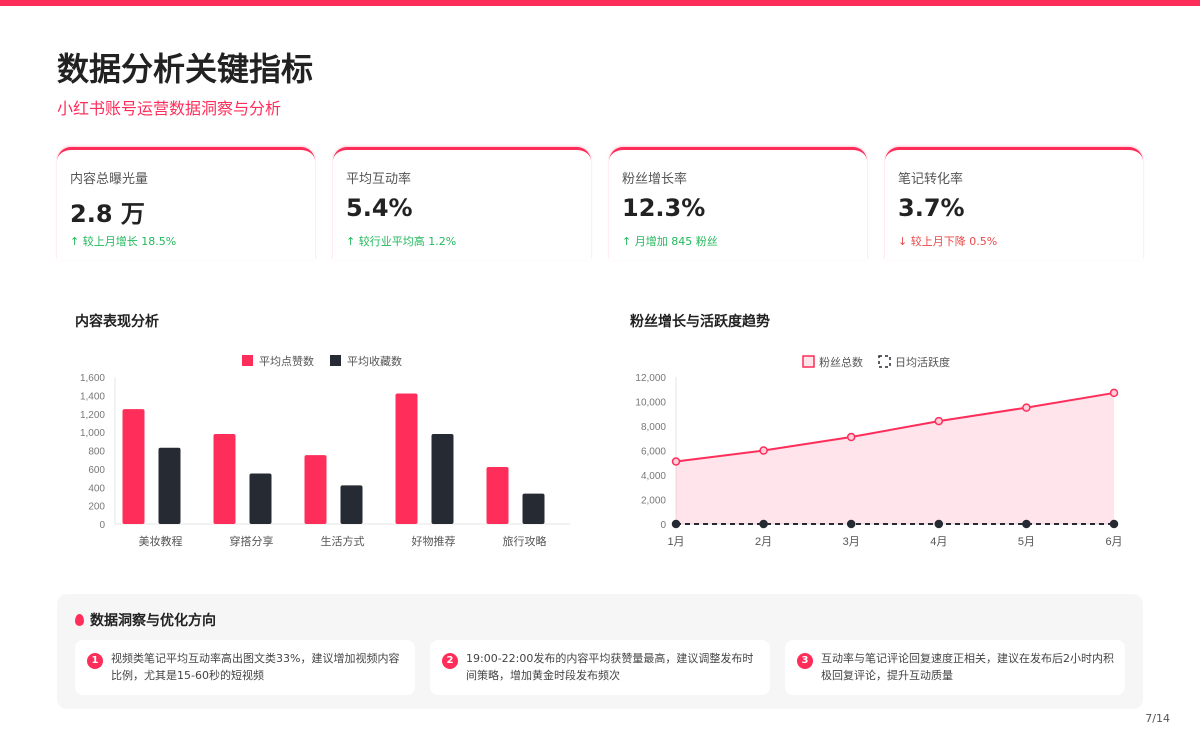  Describe the element at coordinates (169, 108) in the screenshot. I see `page-subtitle: 小红书账号运营数据洞察与分析` at that location.